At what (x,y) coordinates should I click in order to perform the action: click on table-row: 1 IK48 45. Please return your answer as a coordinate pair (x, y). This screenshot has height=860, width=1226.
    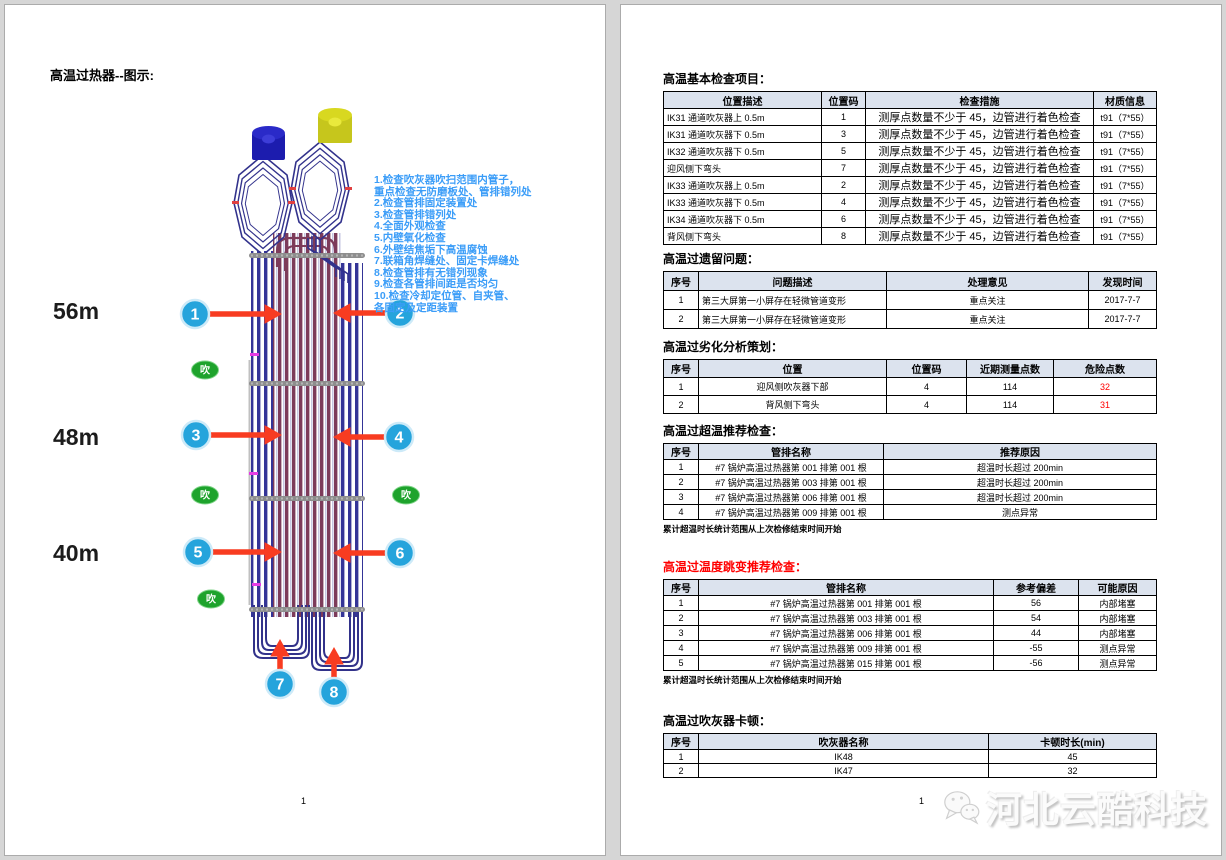
    Looking at the image, I should click on (910, 756).